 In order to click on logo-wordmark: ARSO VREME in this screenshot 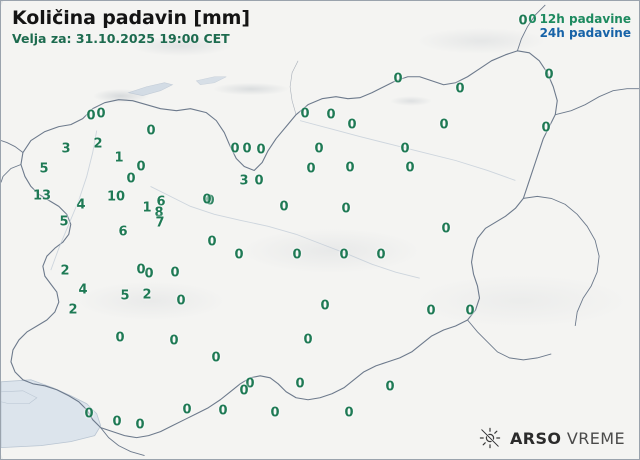, I will do `click(567, 438)`.